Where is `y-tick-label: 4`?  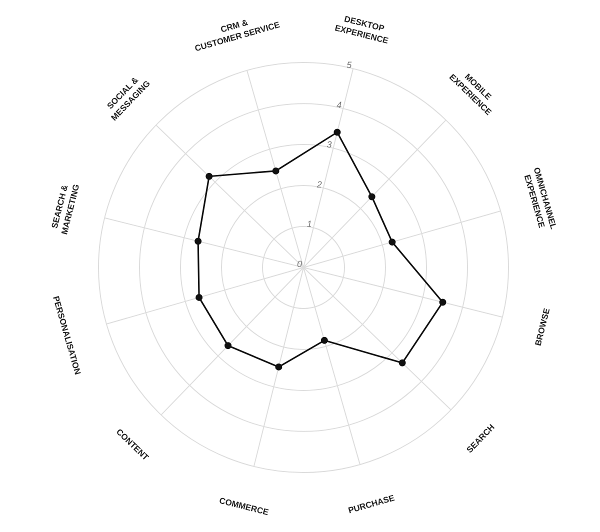 y-tick-label: 4 is located at coordinates (339, 105).